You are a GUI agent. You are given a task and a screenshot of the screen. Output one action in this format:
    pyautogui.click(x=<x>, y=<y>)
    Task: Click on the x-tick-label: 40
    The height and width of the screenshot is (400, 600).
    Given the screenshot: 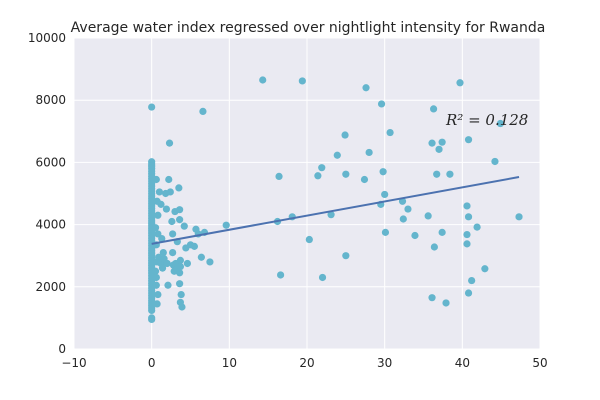 What is the action you would take?
    pyautogui.click(x=462, y=363)
    